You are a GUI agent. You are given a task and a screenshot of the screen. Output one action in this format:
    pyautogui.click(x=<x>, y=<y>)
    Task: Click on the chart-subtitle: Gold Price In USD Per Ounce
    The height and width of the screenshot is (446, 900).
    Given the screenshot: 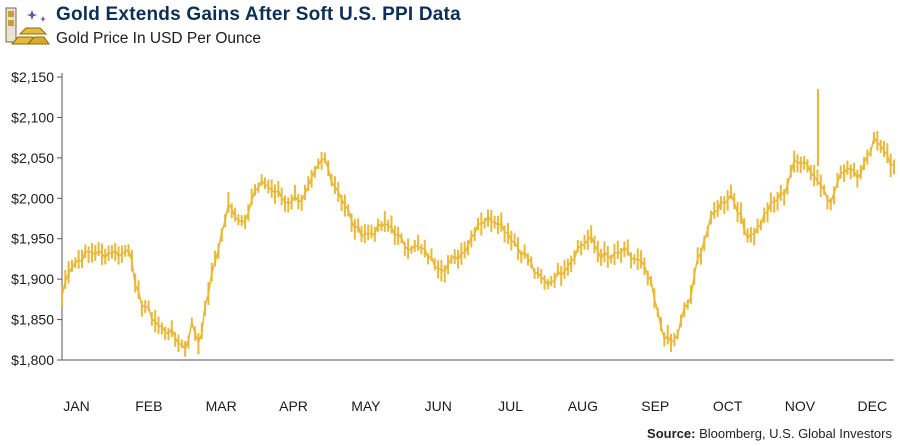 What is the action you would take?
    pyautogui.click(x=159, y=38)
    